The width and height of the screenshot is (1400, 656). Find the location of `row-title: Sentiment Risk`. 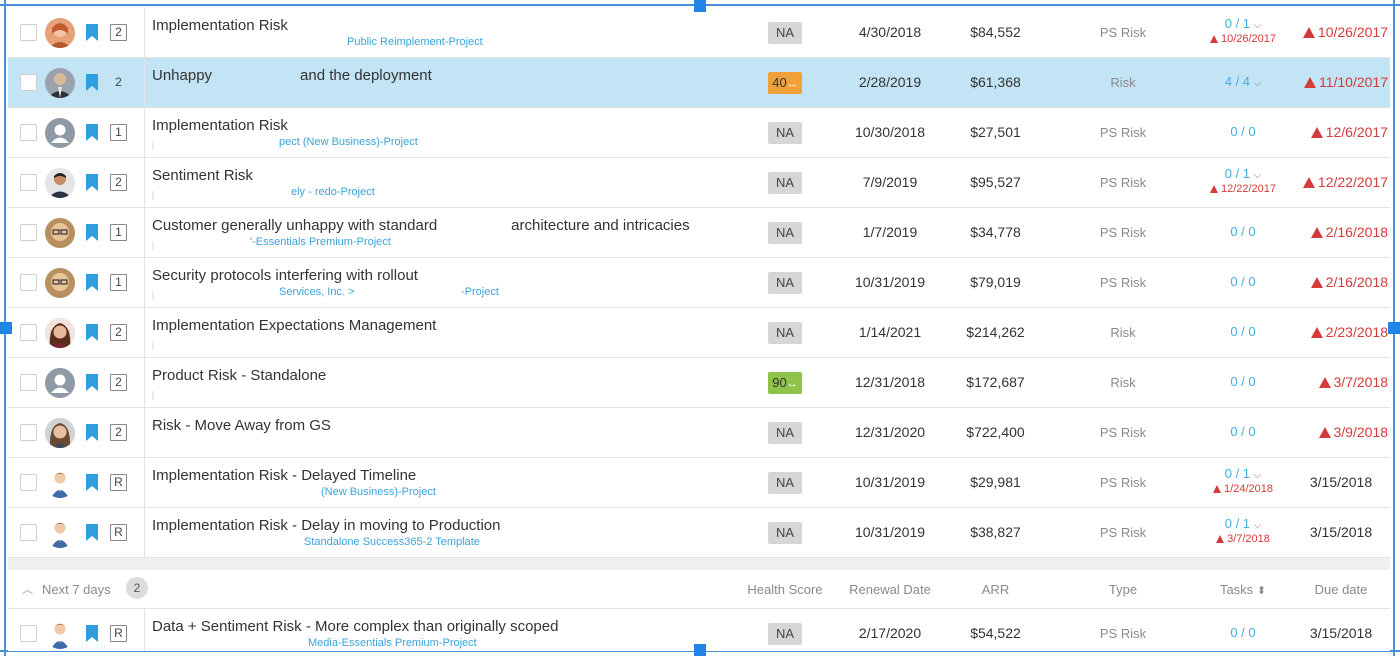

row-title: Sentiment Risk is located at coordinates (202, 175).